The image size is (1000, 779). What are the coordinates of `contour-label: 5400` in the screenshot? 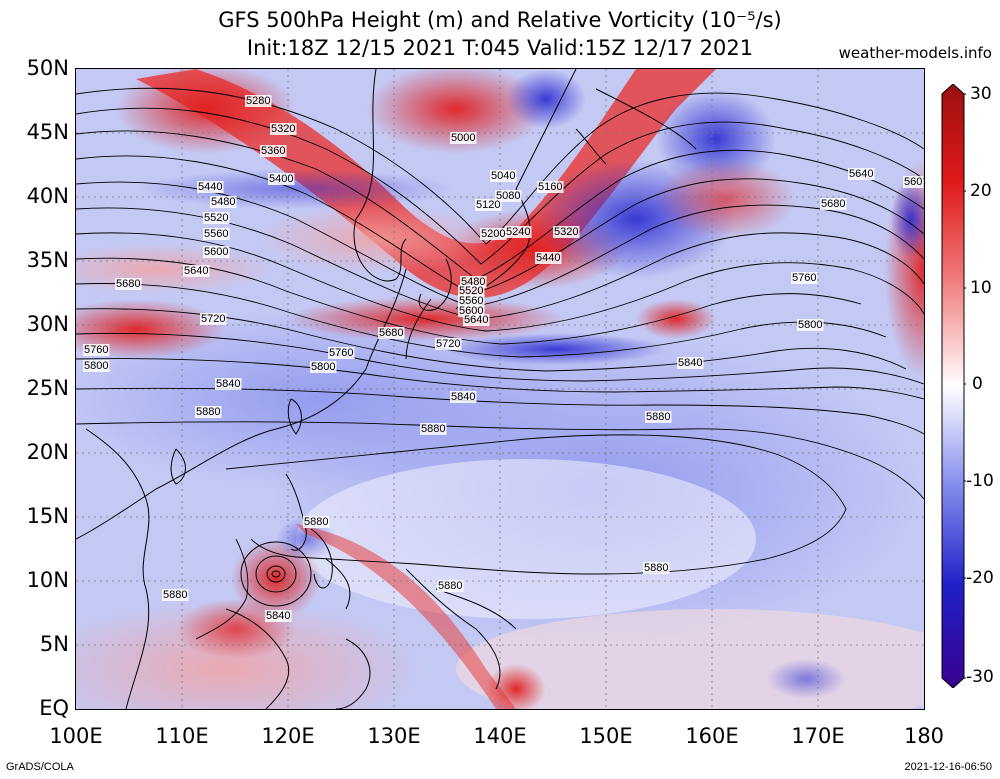 It's located at (281, 179).